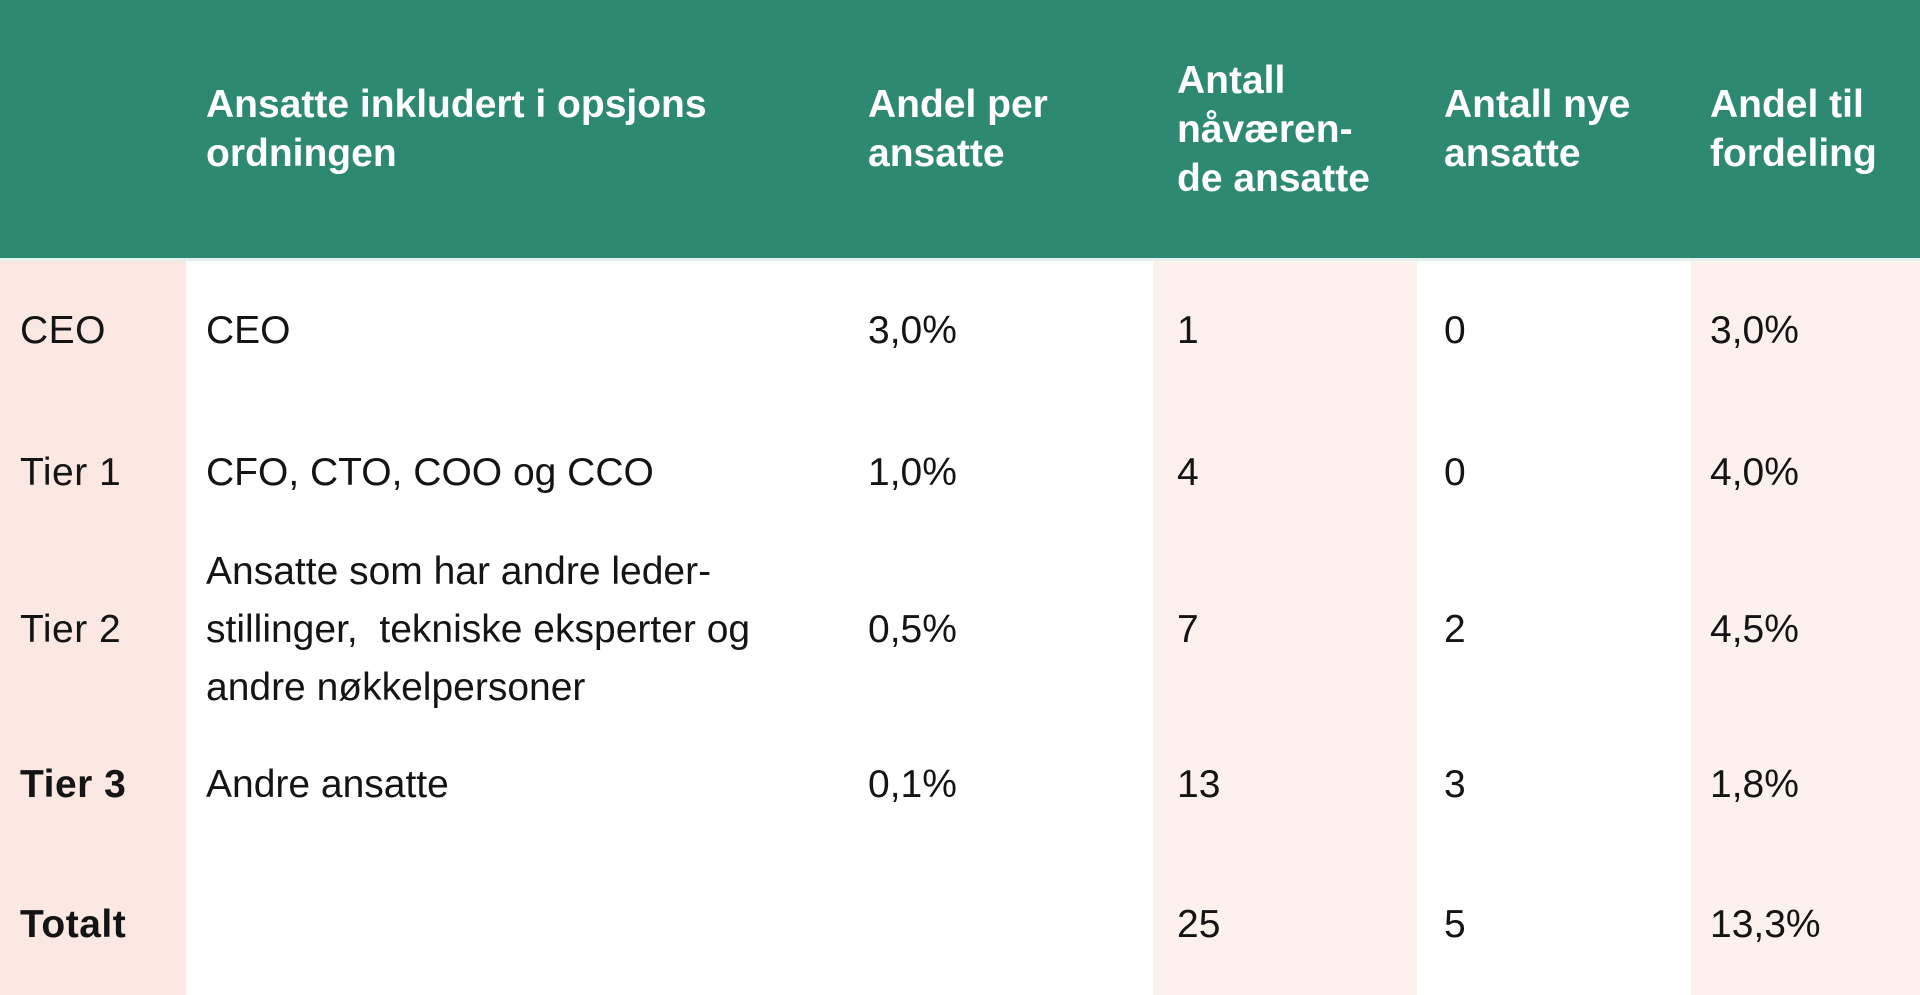  Describe the element at coordinates (1455, 784) in the screenshot. I see `cell-tier3-antall-nye: 3` at that location.